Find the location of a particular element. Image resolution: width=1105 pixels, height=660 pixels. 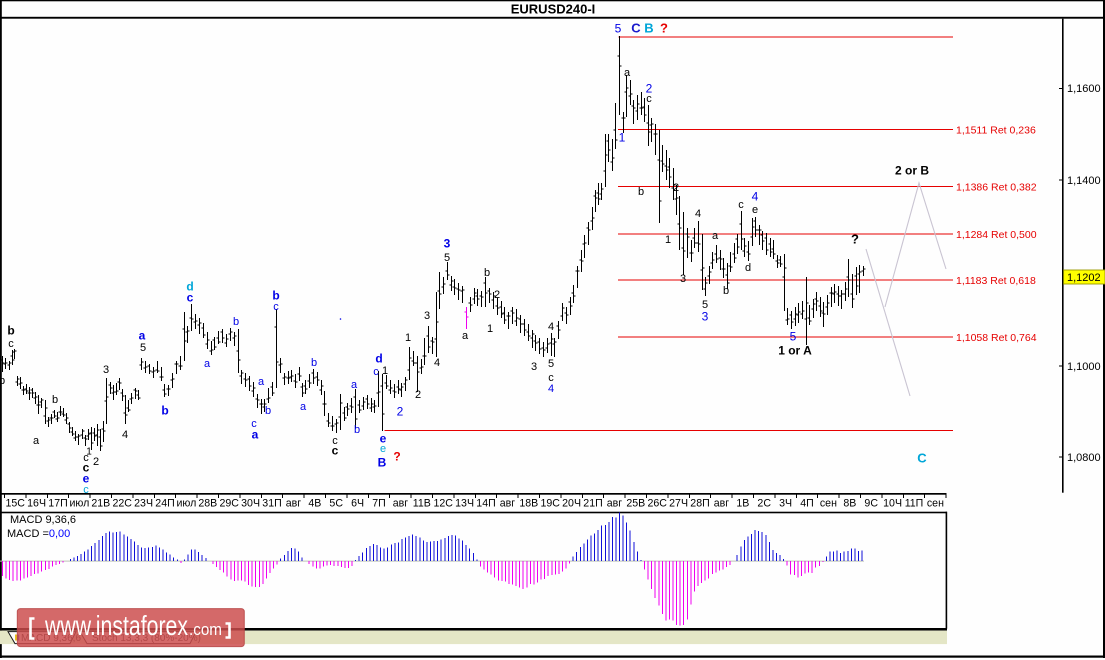

svg-text: 1В is located at coordinates (742, 504).